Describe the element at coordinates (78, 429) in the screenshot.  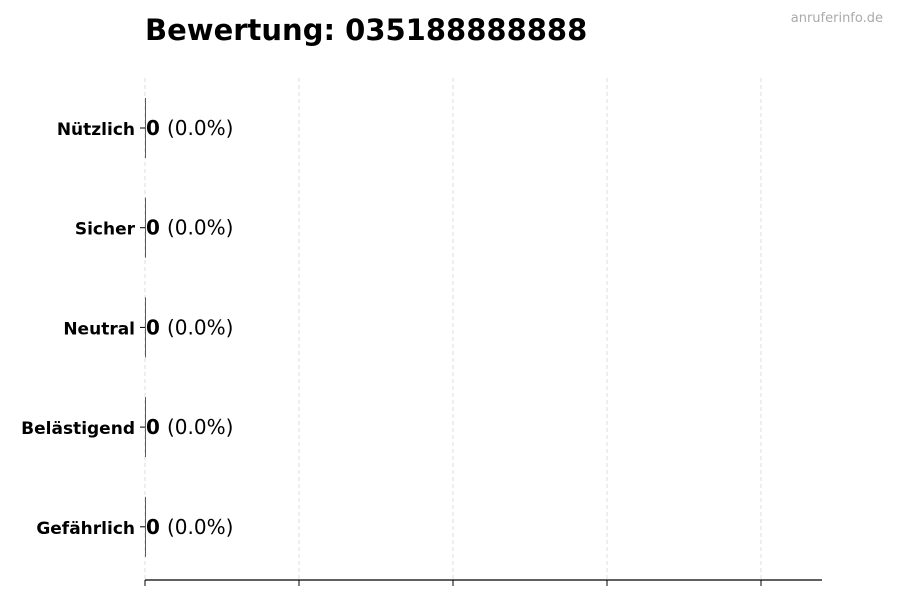
I see `category-label: Belästigend` at that location.